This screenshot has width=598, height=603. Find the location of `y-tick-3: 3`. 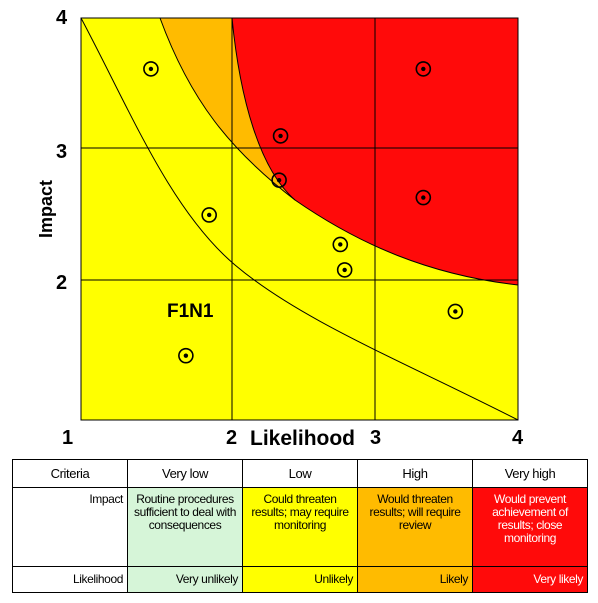

y-tick-3: 3 is located at coordinates (61, 152).